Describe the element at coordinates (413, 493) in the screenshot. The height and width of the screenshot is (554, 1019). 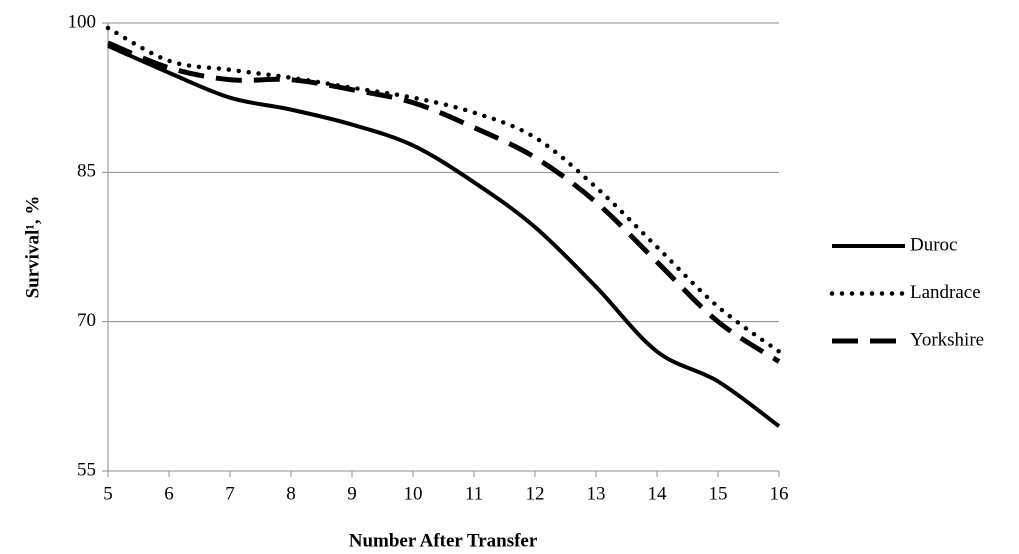
I see `x-tick-label: 10` at that location.